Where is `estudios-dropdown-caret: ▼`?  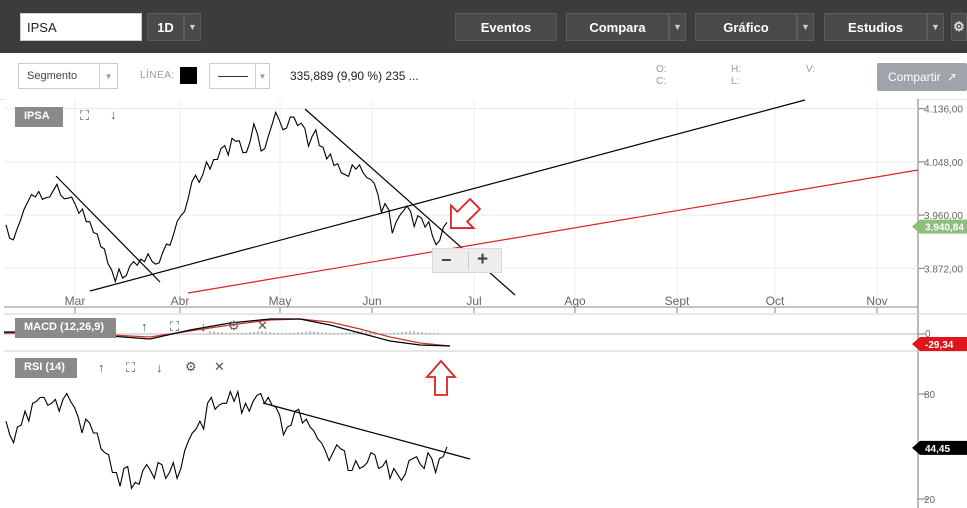
estudios-dropdown-caret: ▼ is located at coordinates (935, 27).